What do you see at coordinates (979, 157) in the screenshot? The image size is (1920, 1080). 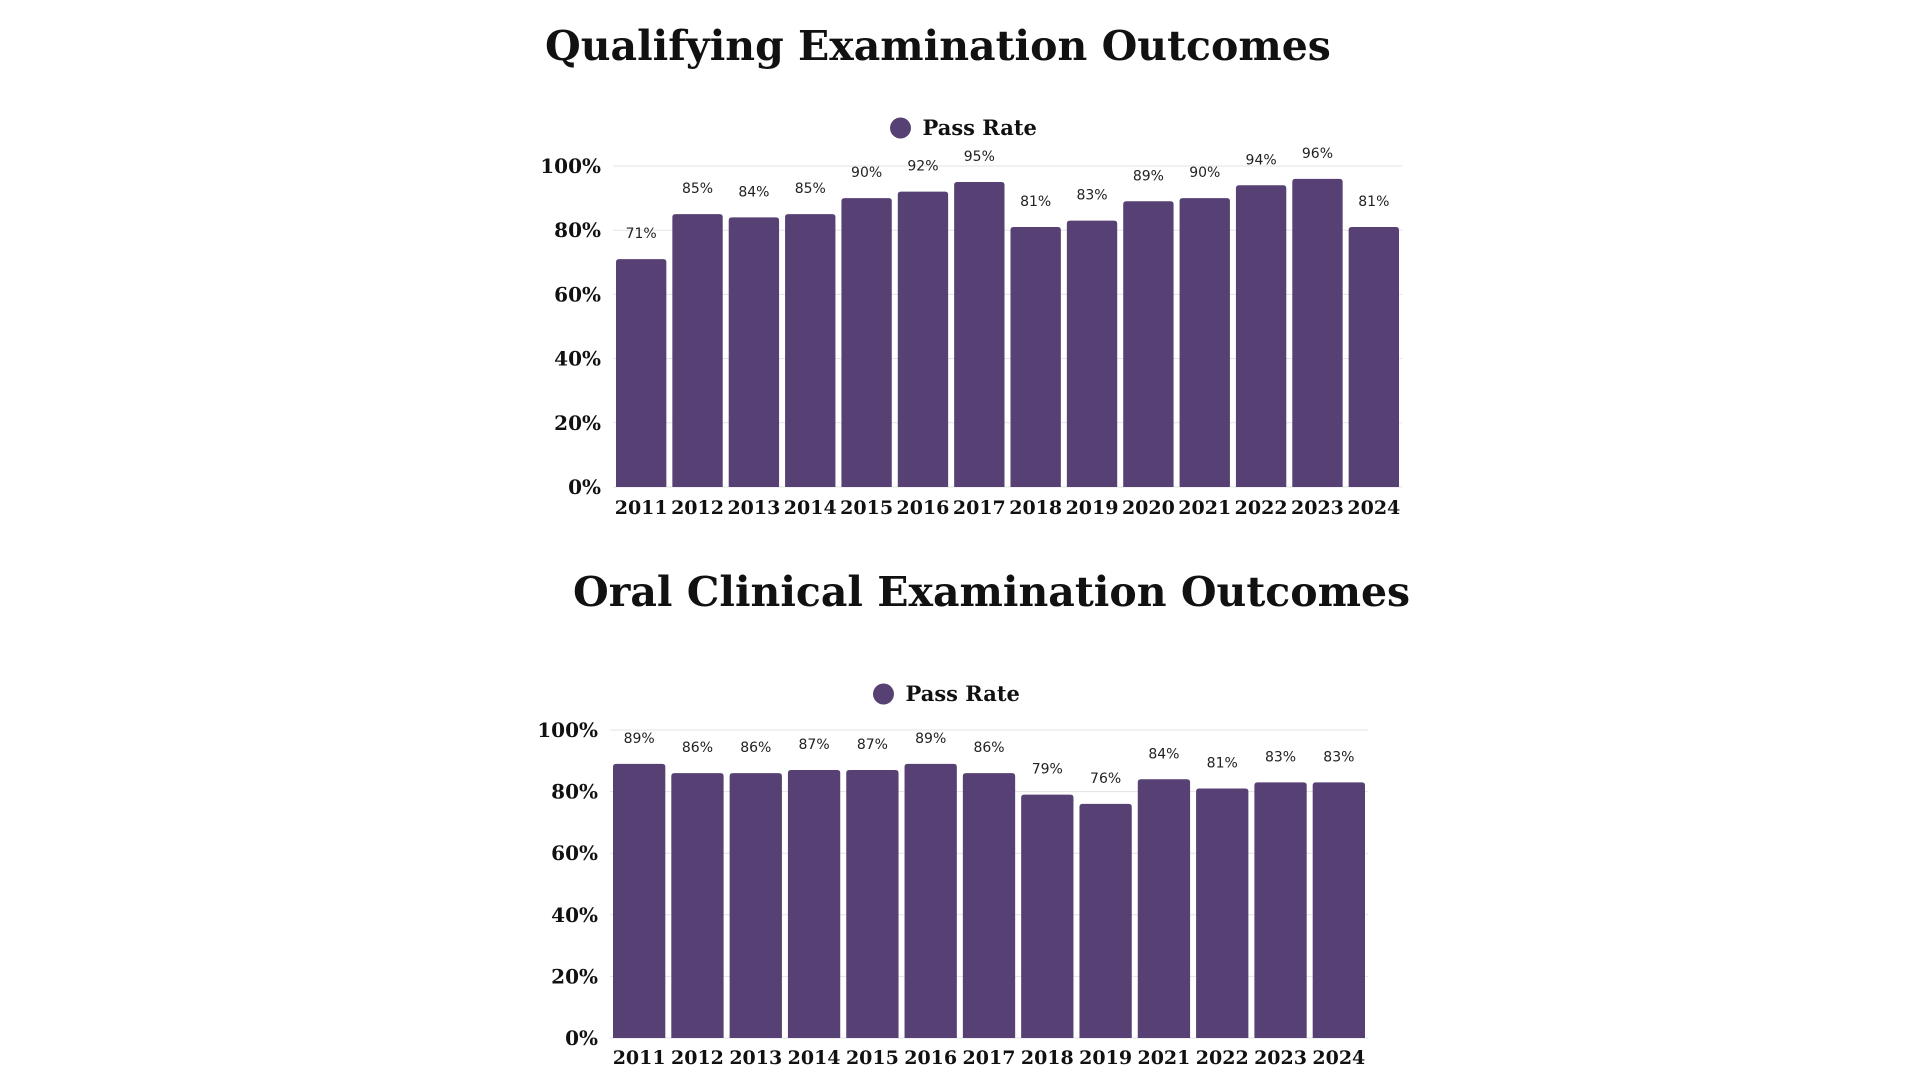 I see `data-label: 95%` at bounding box center [979, 157].